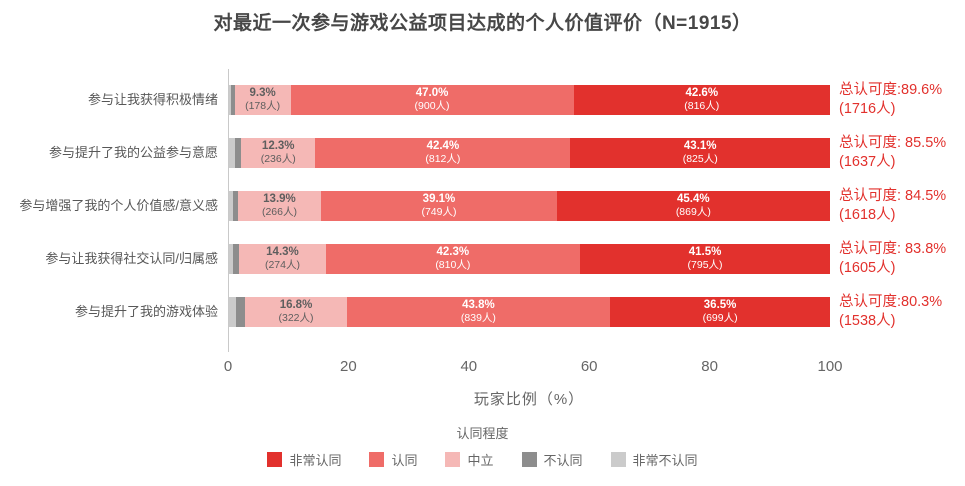  Describe the element at coordinates (114, 398) in the screenshot. I see `xlabel-left-spacer` at that location.